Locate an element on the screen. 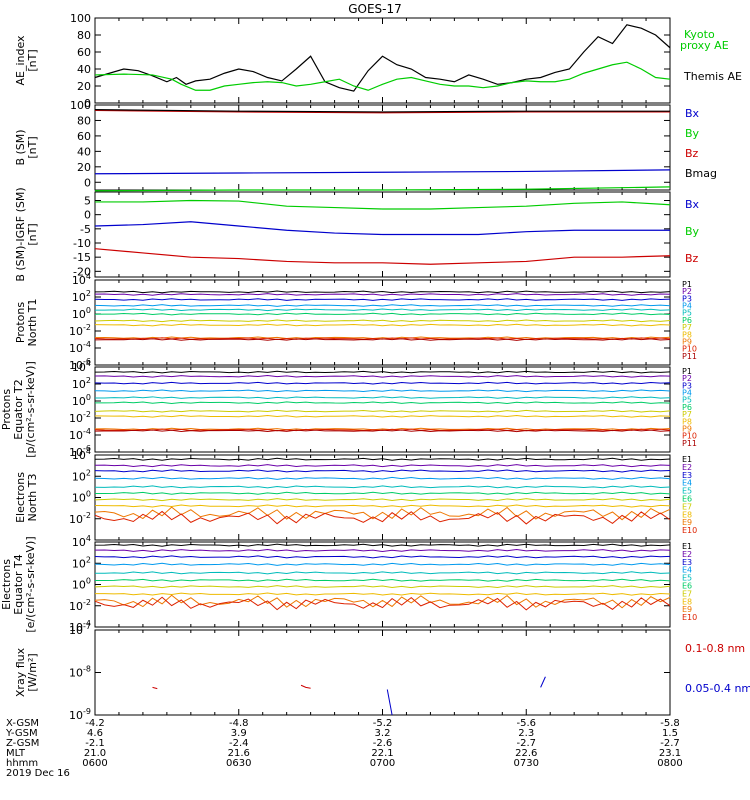 The width and height of the screenshot is (750, 800). legend-item: E1 is located at coordinates (687, 546).